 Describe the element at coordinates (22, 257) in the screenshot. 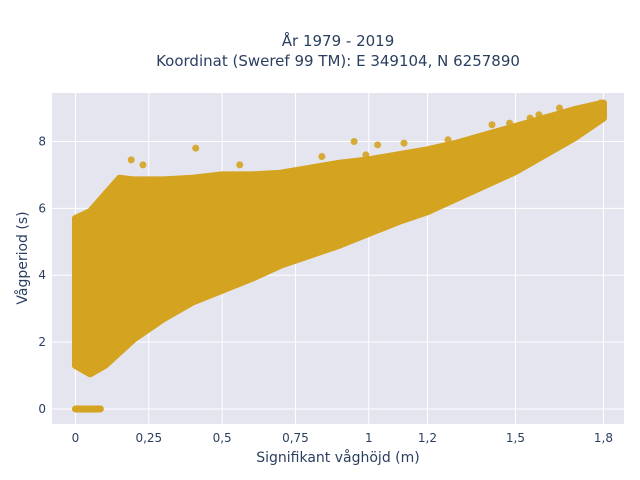

I see `y-axis-title: Vågperiod (s)` at that location.